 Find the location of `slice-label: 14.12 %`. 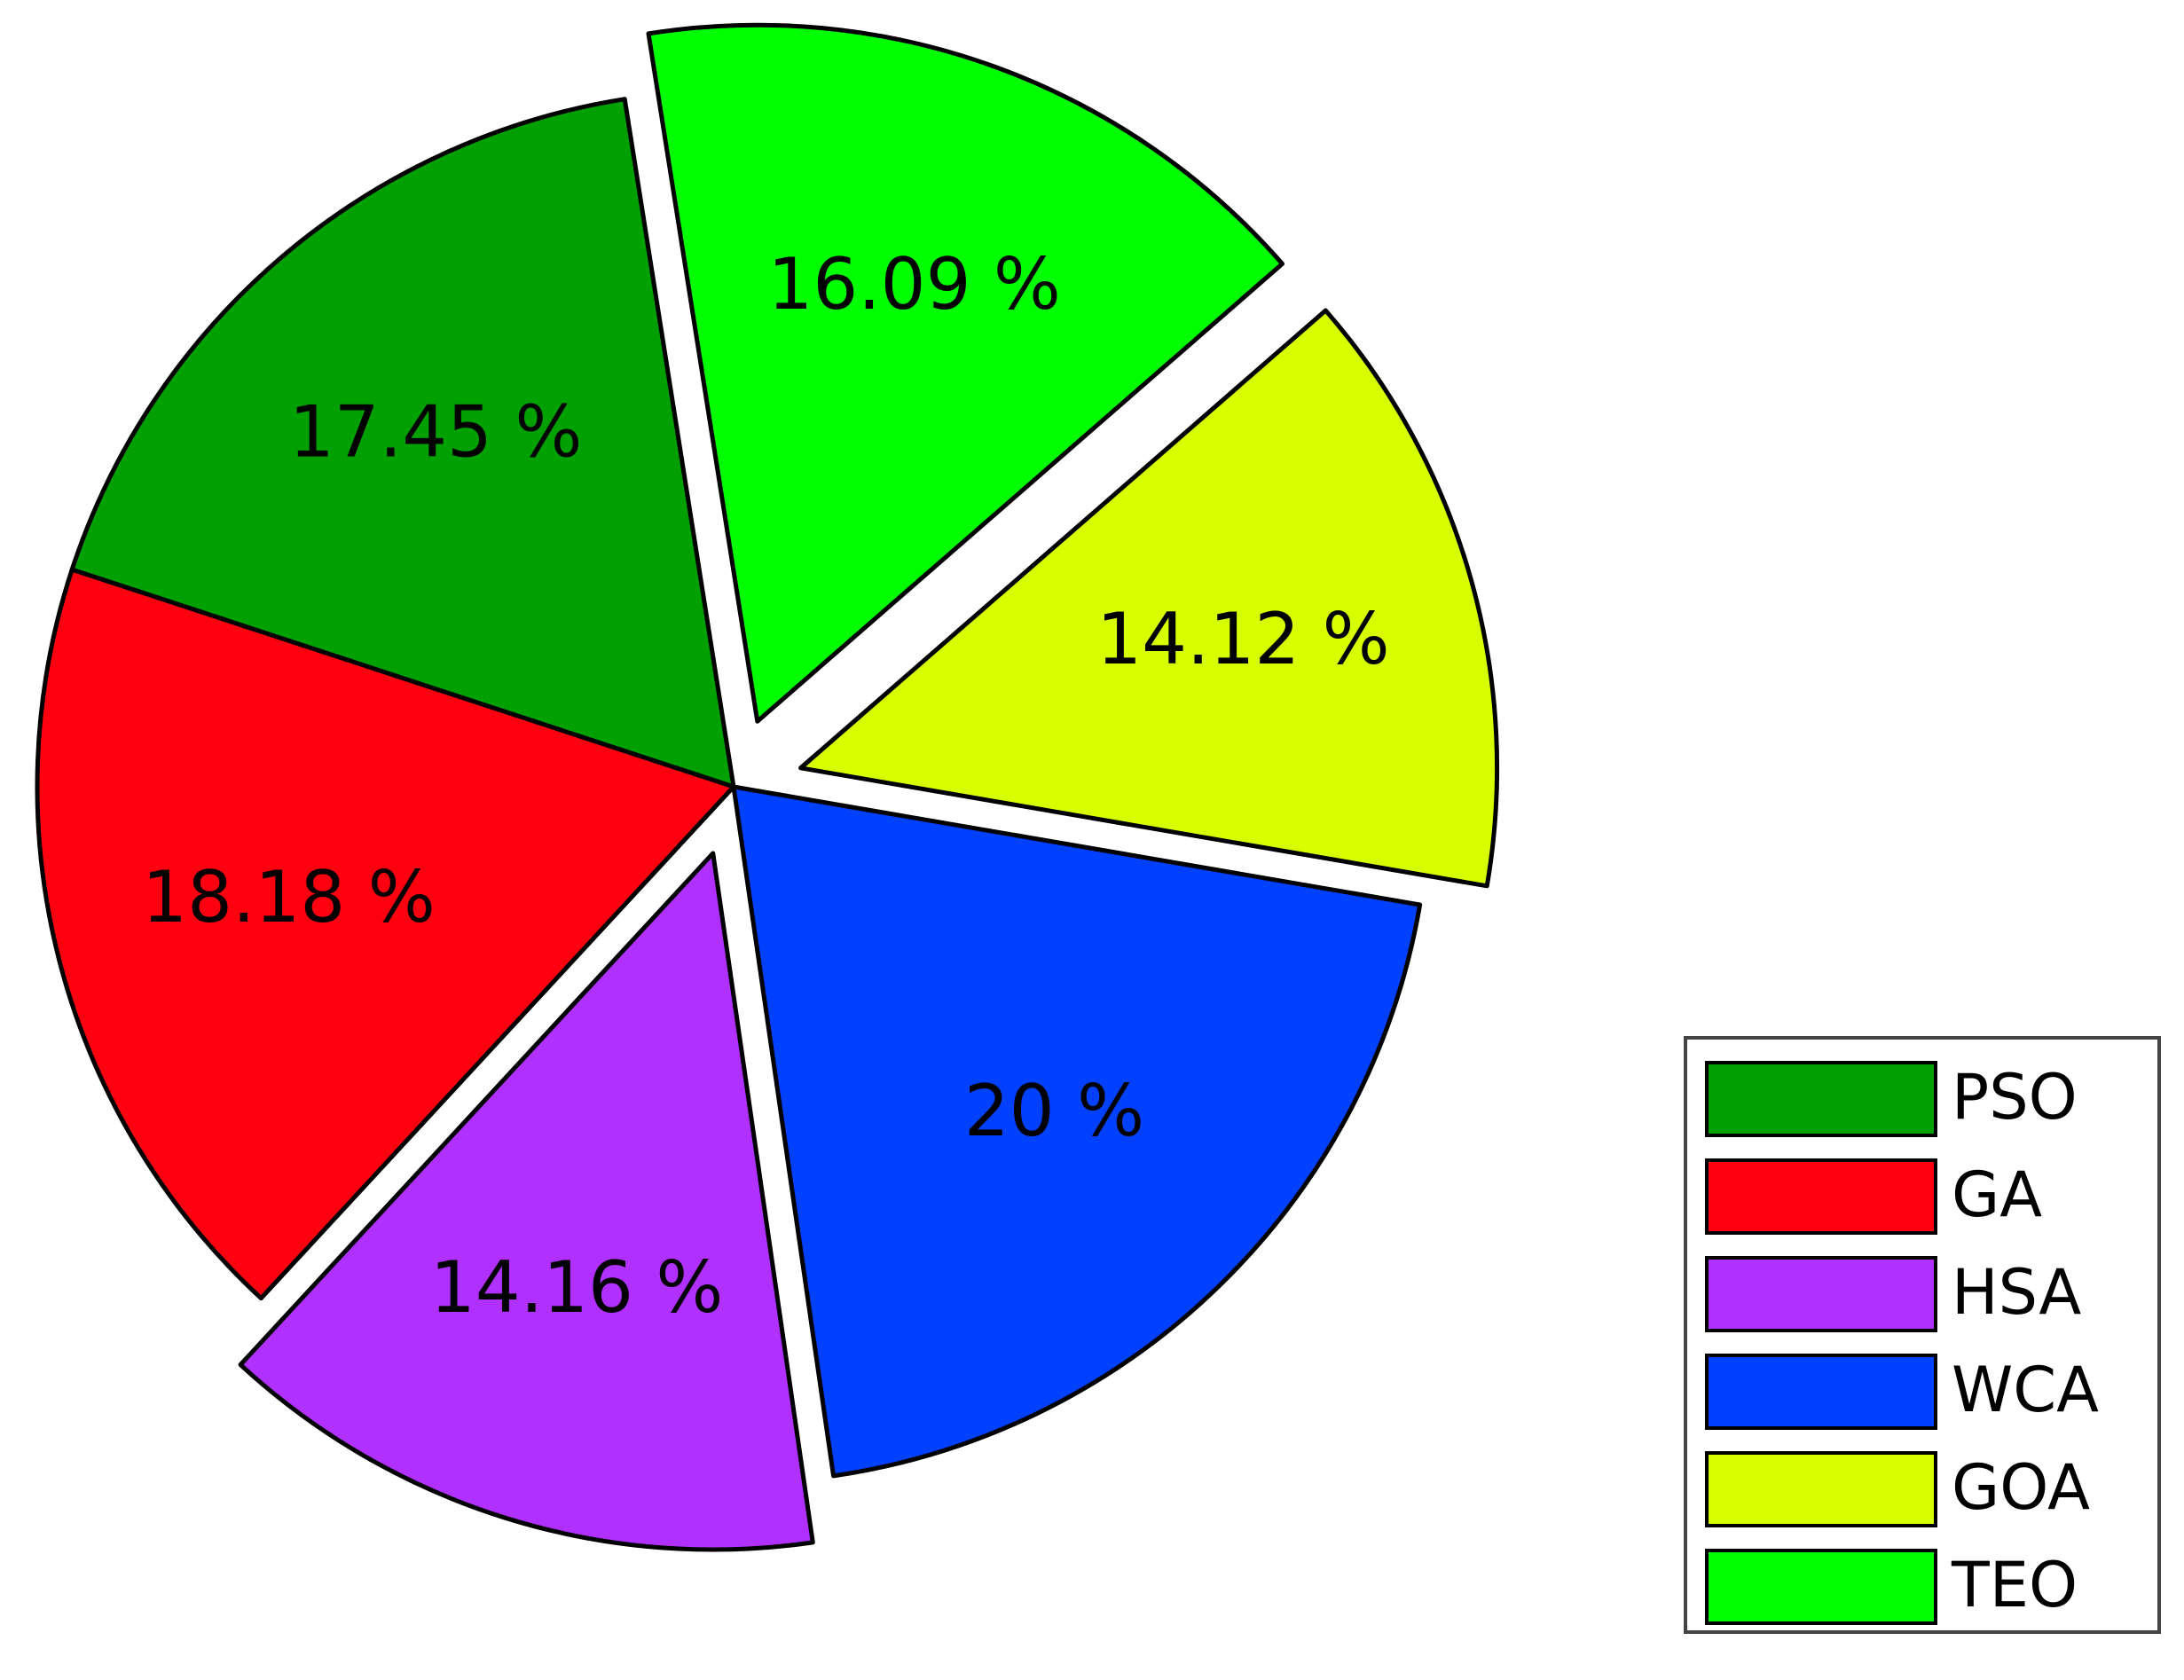

slice-label: 14.12 % is located at coordinates (1242, 639).